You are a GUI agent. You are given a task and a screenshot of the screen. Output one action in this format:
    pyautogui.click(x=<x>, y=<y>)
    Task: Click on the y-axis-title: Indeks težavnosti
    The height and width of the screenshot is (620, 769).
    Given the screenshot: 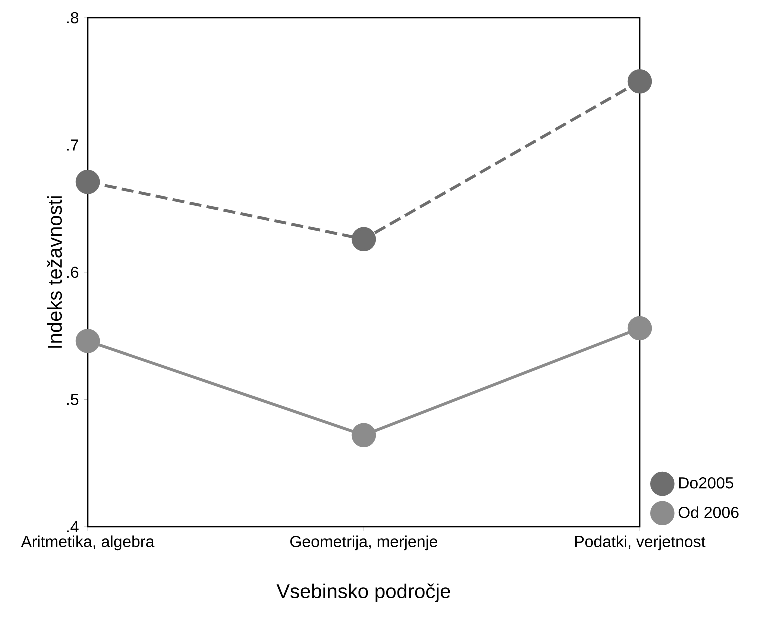 What is the action you would take?
    pyautogui.click(x=54, y=272)
    